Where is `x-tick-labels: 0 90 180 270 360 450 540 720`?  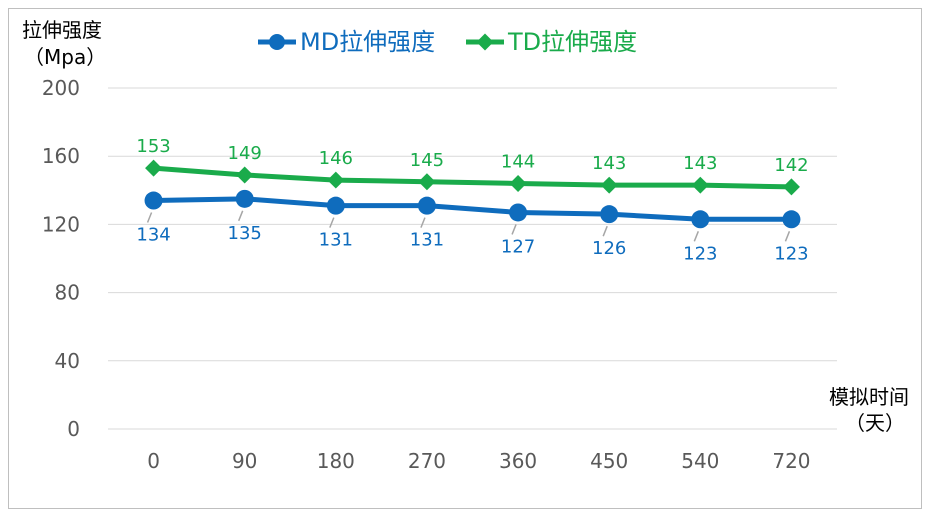
x-tick-labels: 0 90 180 270 360 450 540 720 is located at coordinates (478, 461).